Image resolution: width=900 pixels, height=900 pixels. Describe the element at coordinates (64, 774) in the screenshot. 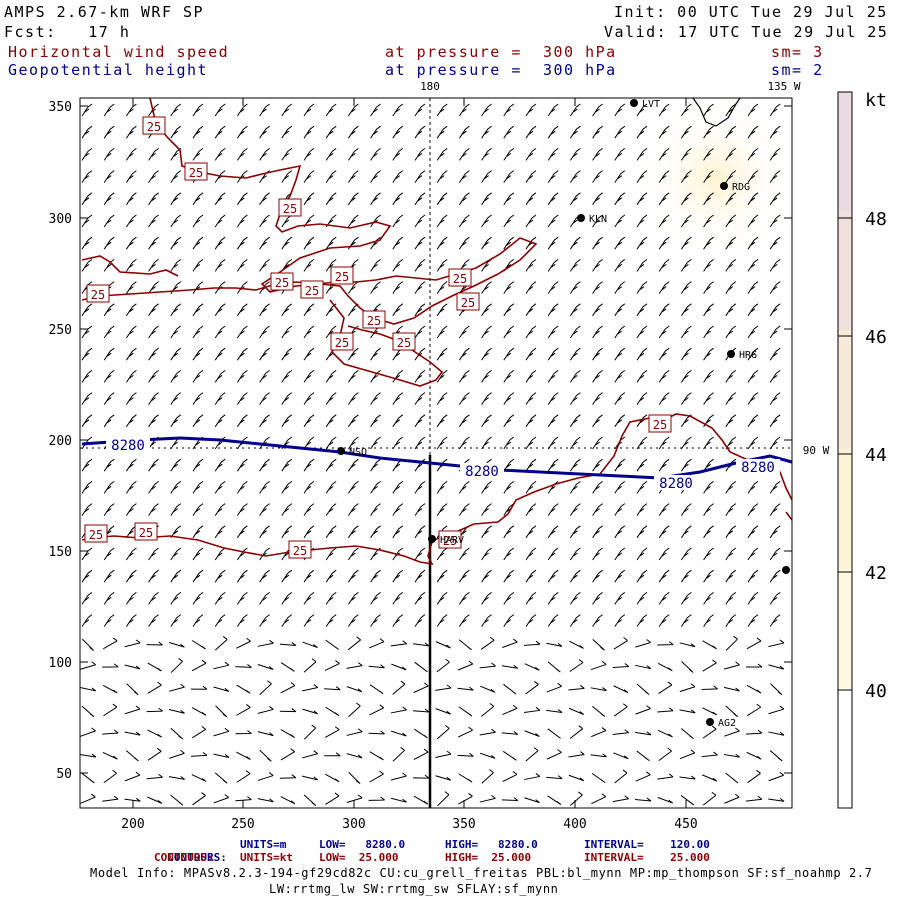

I see `y-tick-label: 50` at that location.